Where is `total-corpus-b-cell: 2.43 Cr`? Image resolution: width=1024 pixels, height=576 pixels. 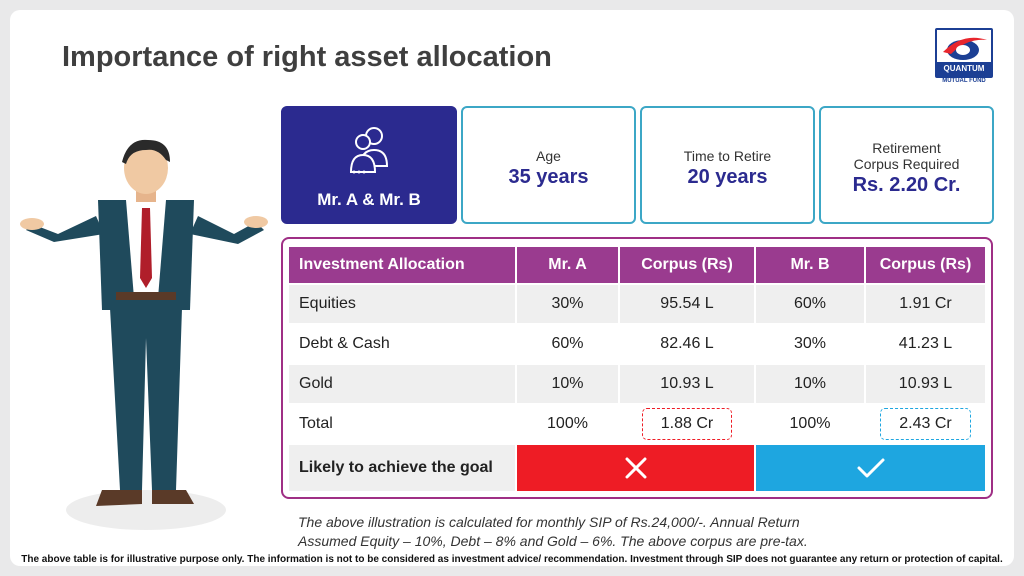
total-corpus-b-cell: 2.43 Cr is located at coordinates (925, 424).